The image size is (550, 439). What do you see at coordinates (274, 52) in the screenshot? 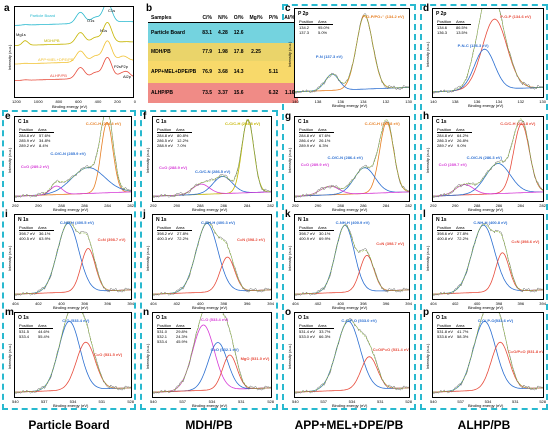
I see `table-cell` at bounding box center [274, 52].